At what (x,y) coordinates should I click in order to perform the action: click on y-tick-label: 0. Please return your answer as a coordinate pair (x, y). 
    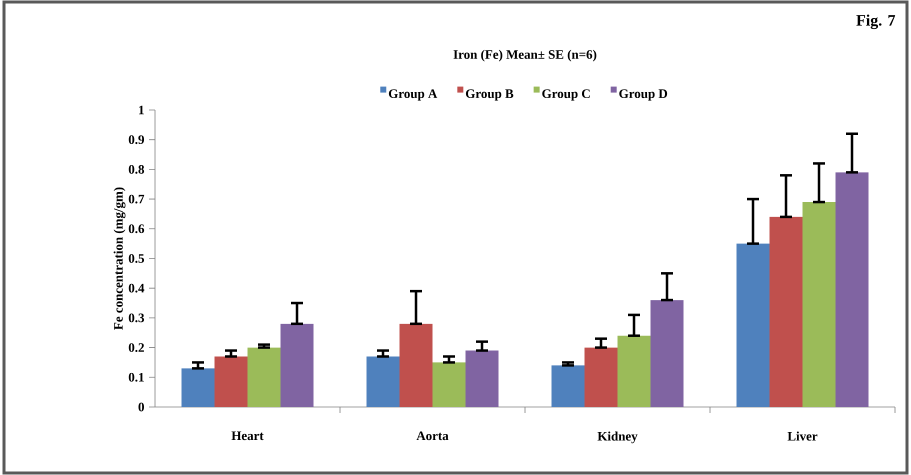
    Looking at the image, I should click on (141, 407).